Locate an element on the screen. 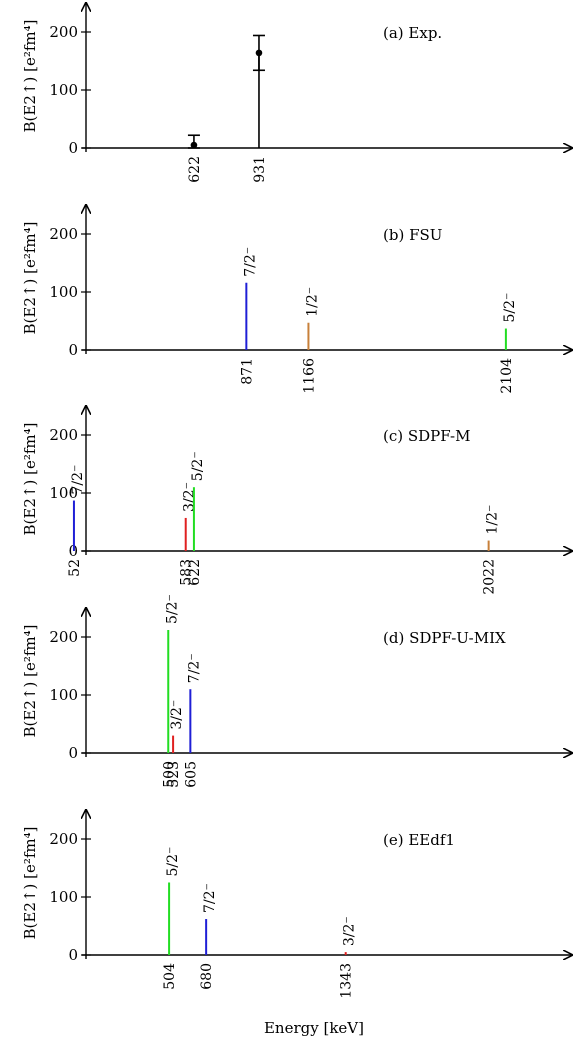 The image size is (588, 1039). panel-label: (e) EEdf1 is located at coordinates (419, 840).